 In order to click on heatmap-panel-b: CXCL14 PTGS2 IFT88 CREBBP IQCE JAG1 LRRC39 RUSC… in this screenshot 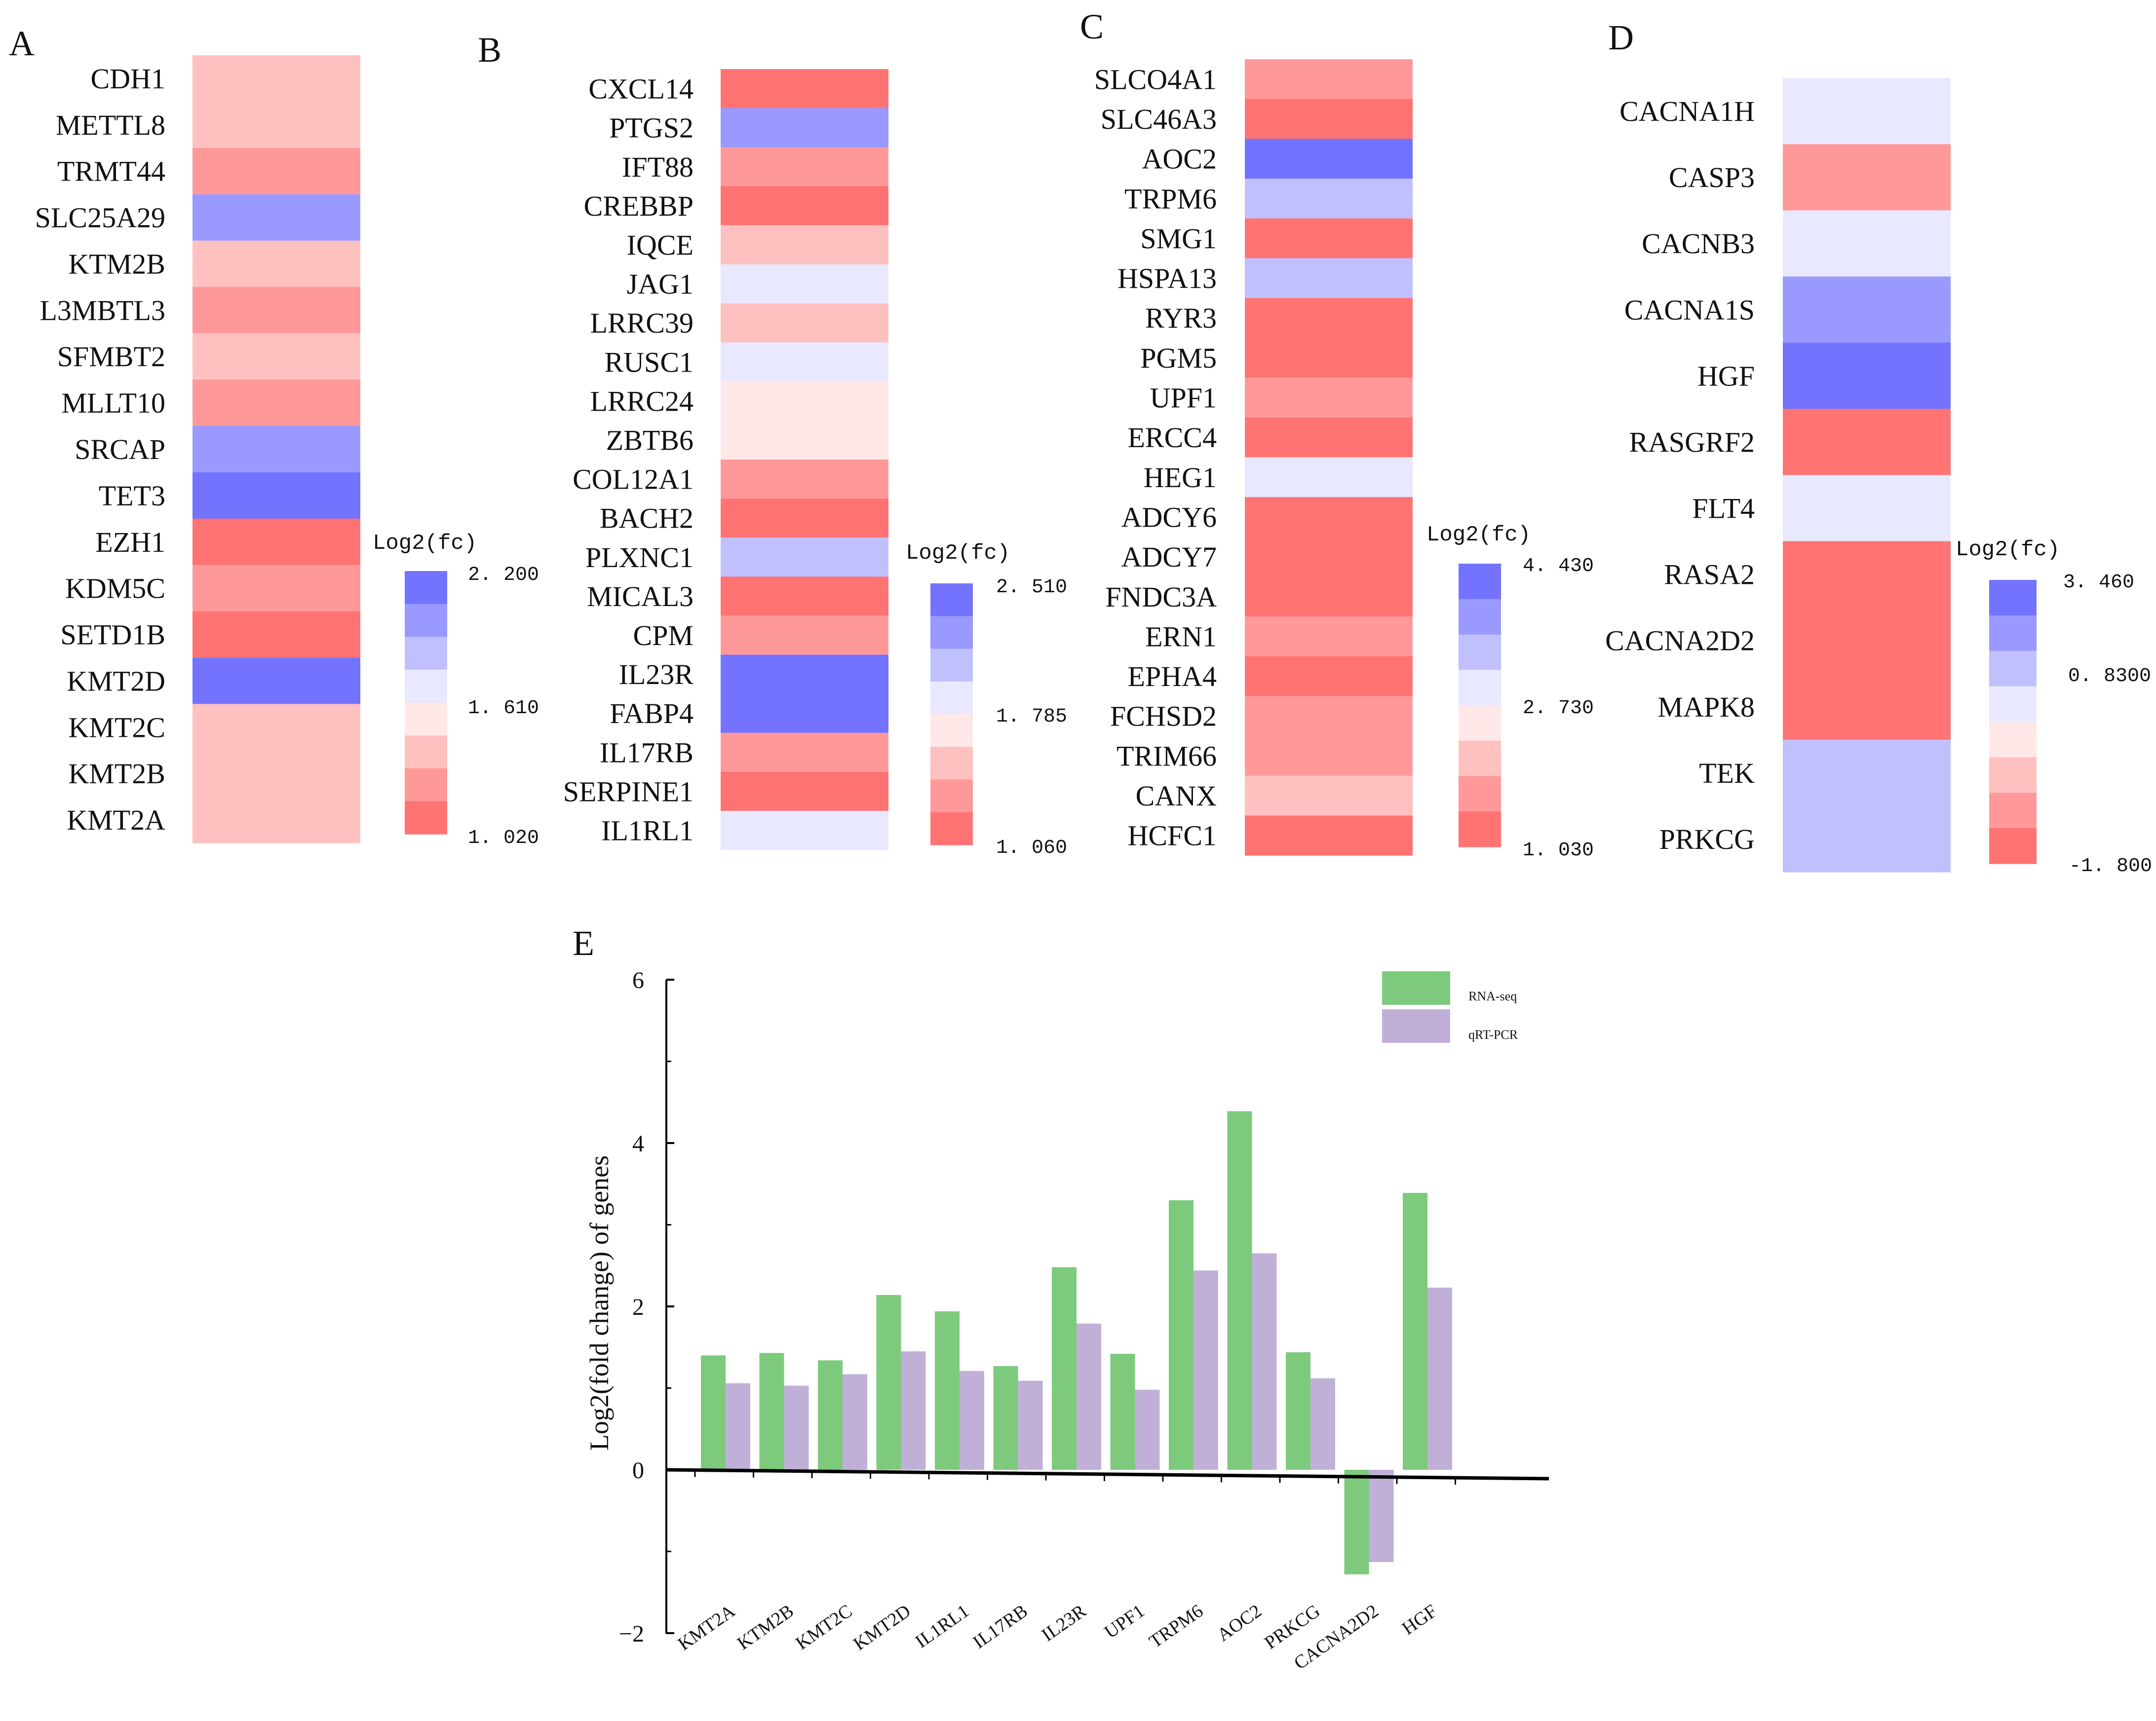, I will do `click(815, 464)`.